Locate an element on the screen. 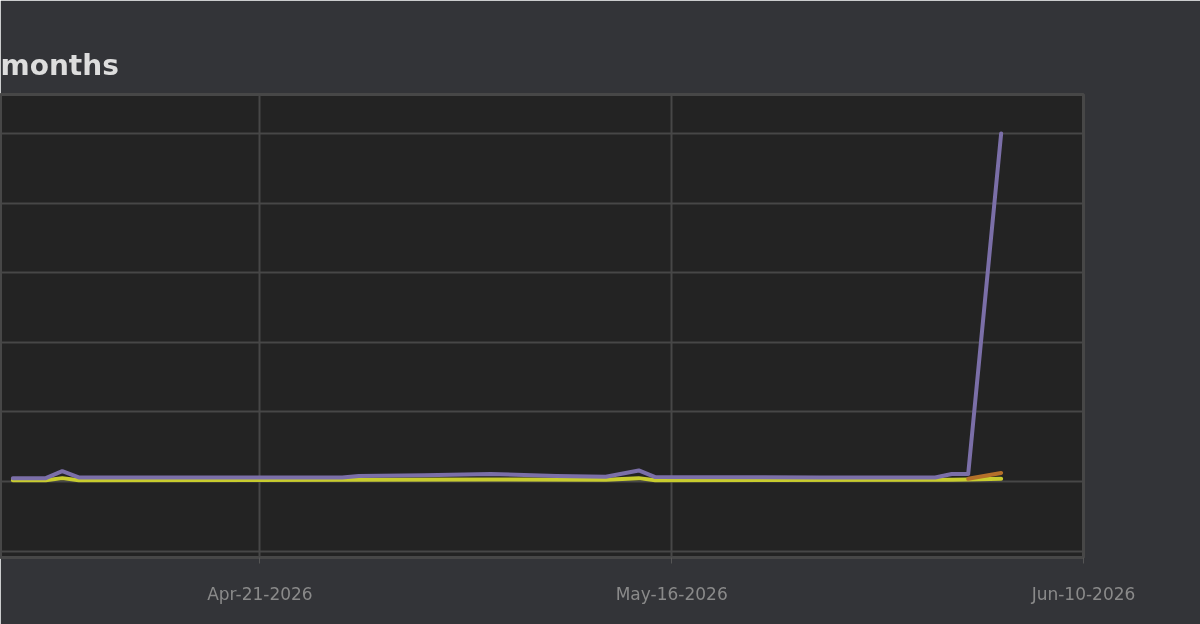  x-tick-label: May-16-2026 is located at coordinates (671, 593).